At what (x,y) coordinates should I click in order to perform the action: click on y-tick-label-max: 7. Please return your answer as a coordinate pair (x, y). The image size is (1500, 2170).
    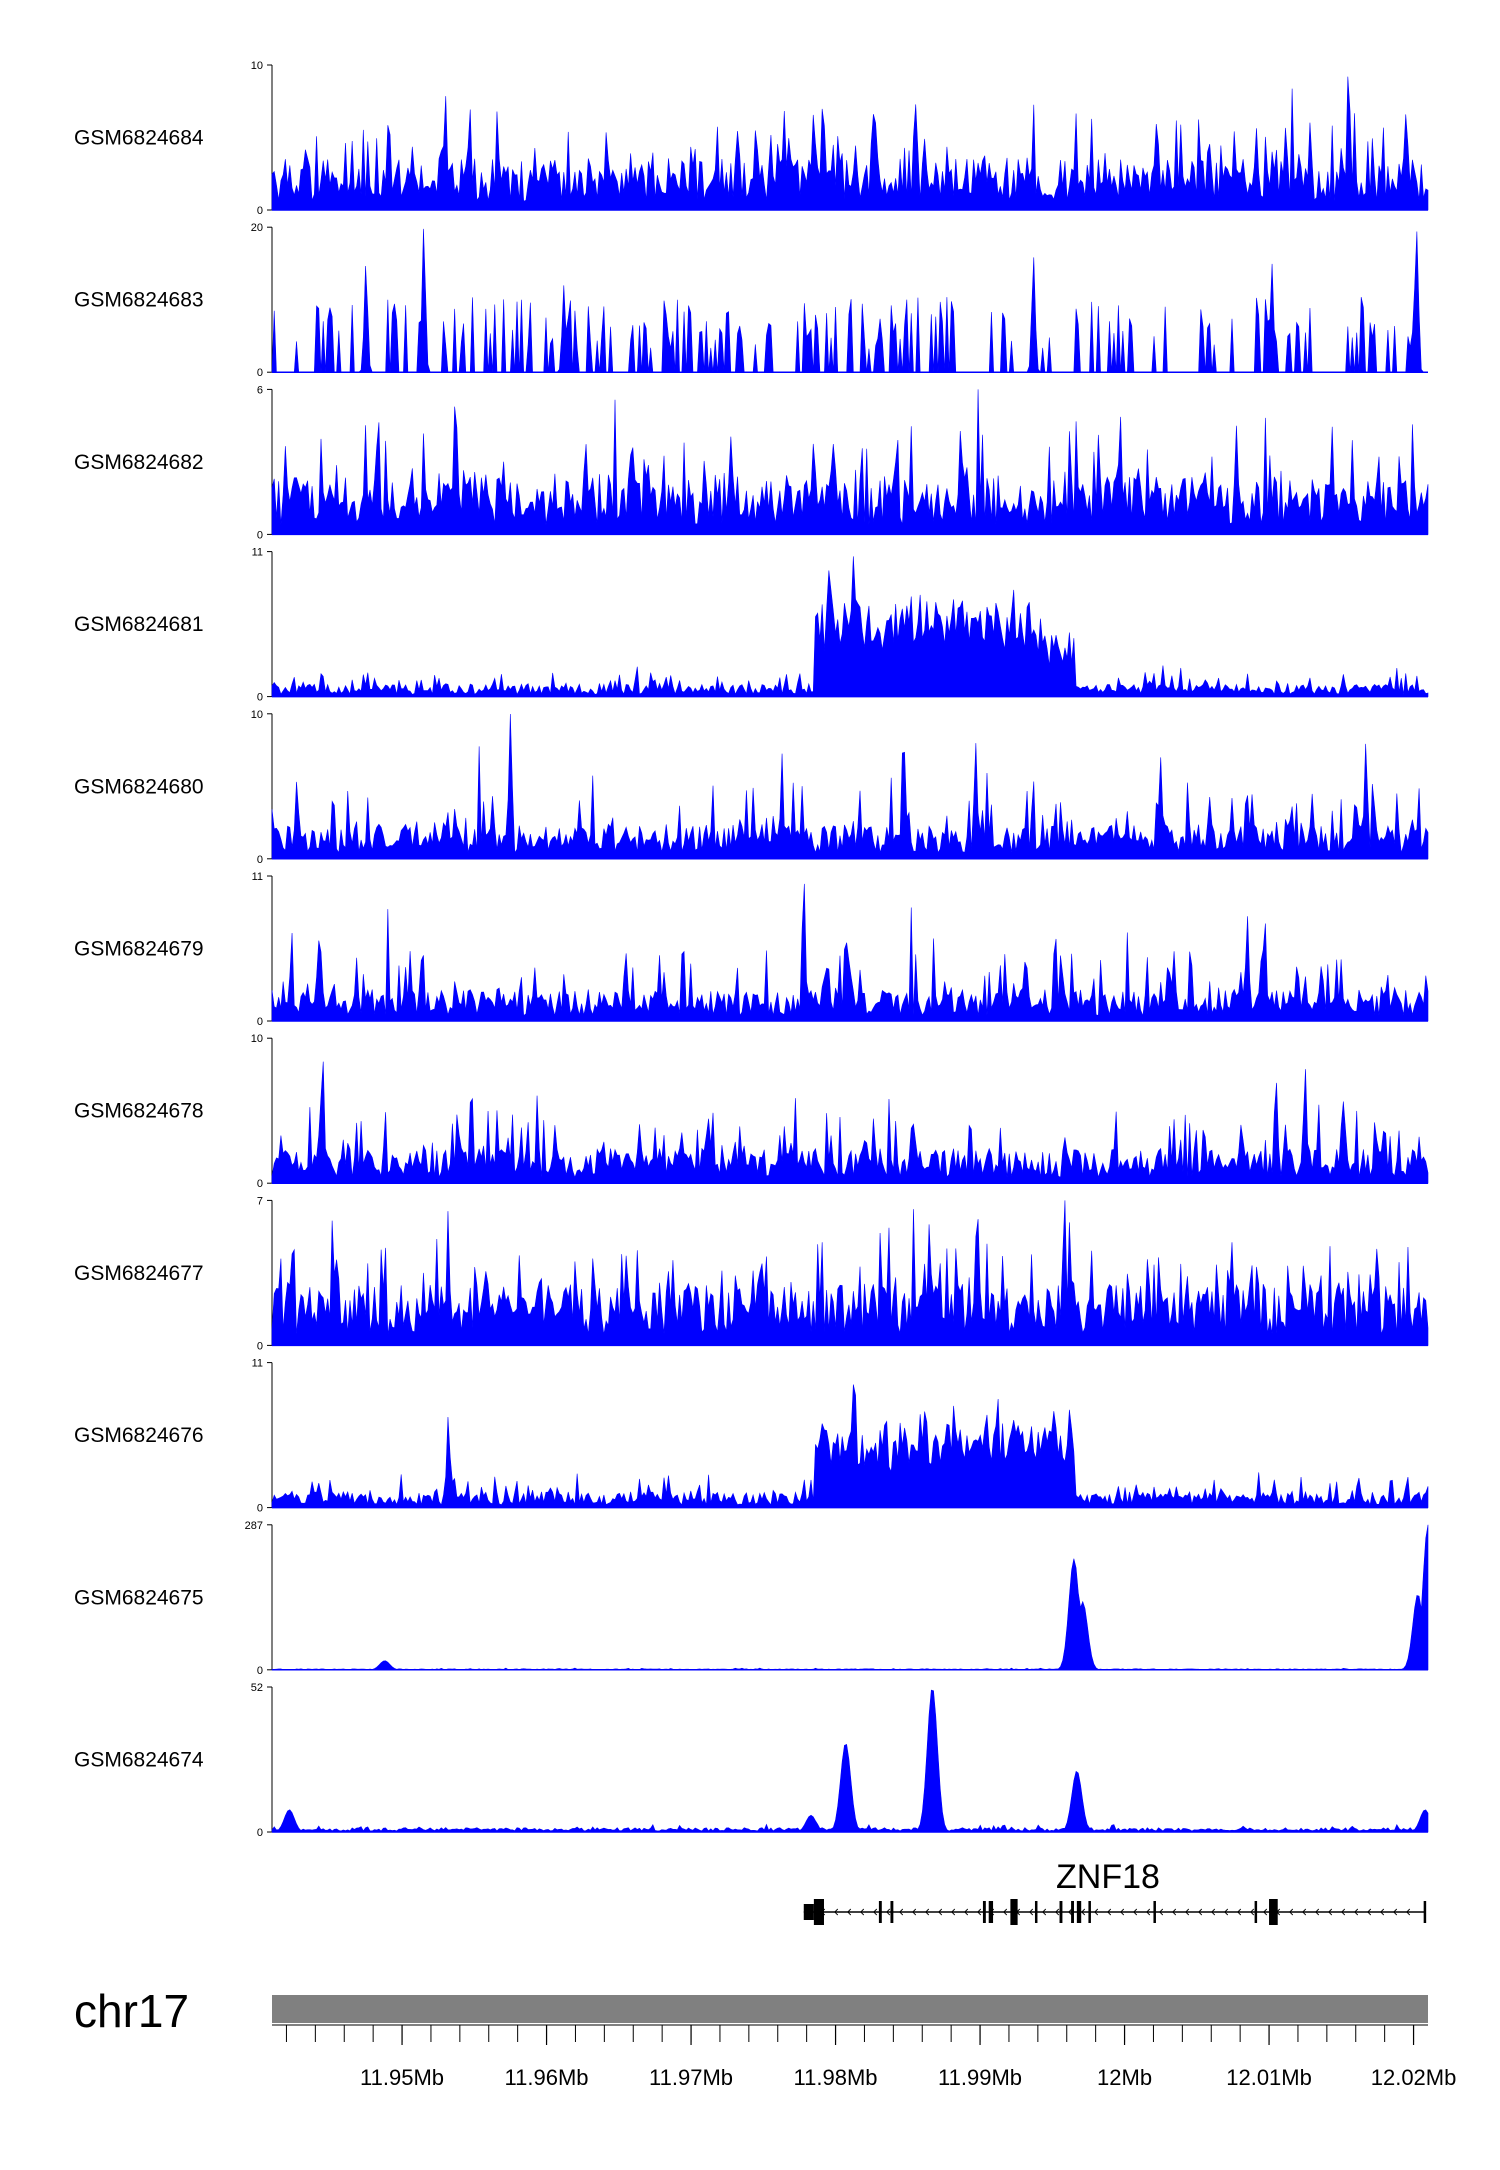
    Looking at the image, I should click on (260, 1201).